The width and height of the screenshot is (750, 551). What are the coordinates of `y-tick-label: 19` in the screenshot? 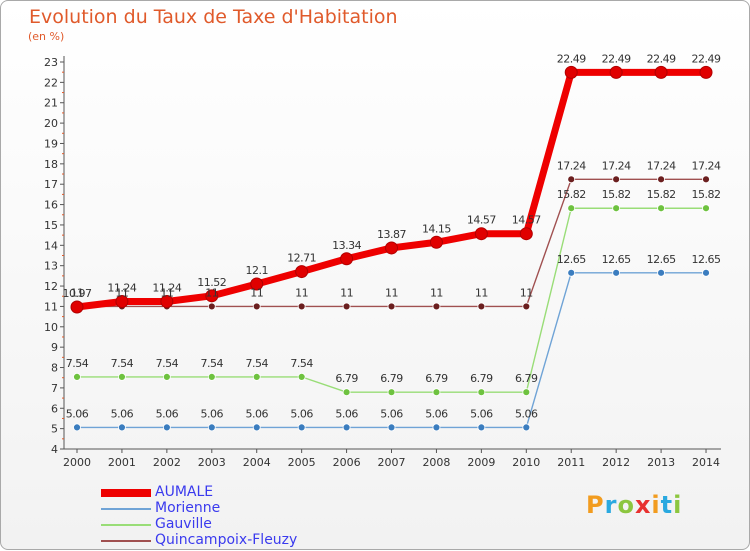 It's located at (51, 143).